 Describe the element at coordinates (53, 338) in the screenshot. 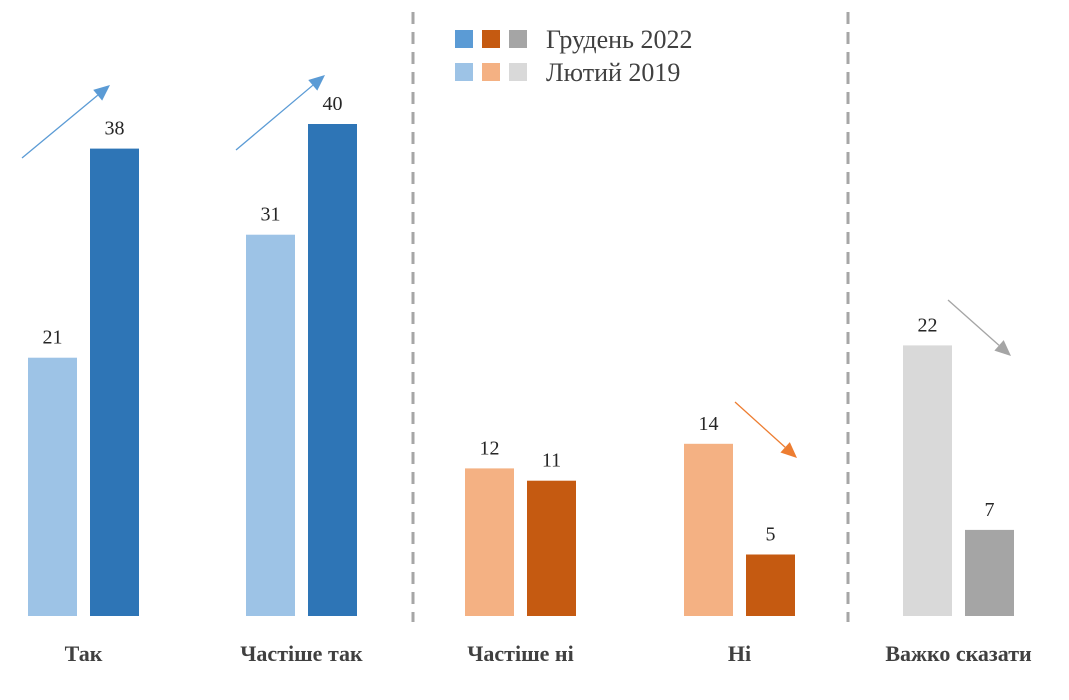

I see `data-label: 21` at that location.